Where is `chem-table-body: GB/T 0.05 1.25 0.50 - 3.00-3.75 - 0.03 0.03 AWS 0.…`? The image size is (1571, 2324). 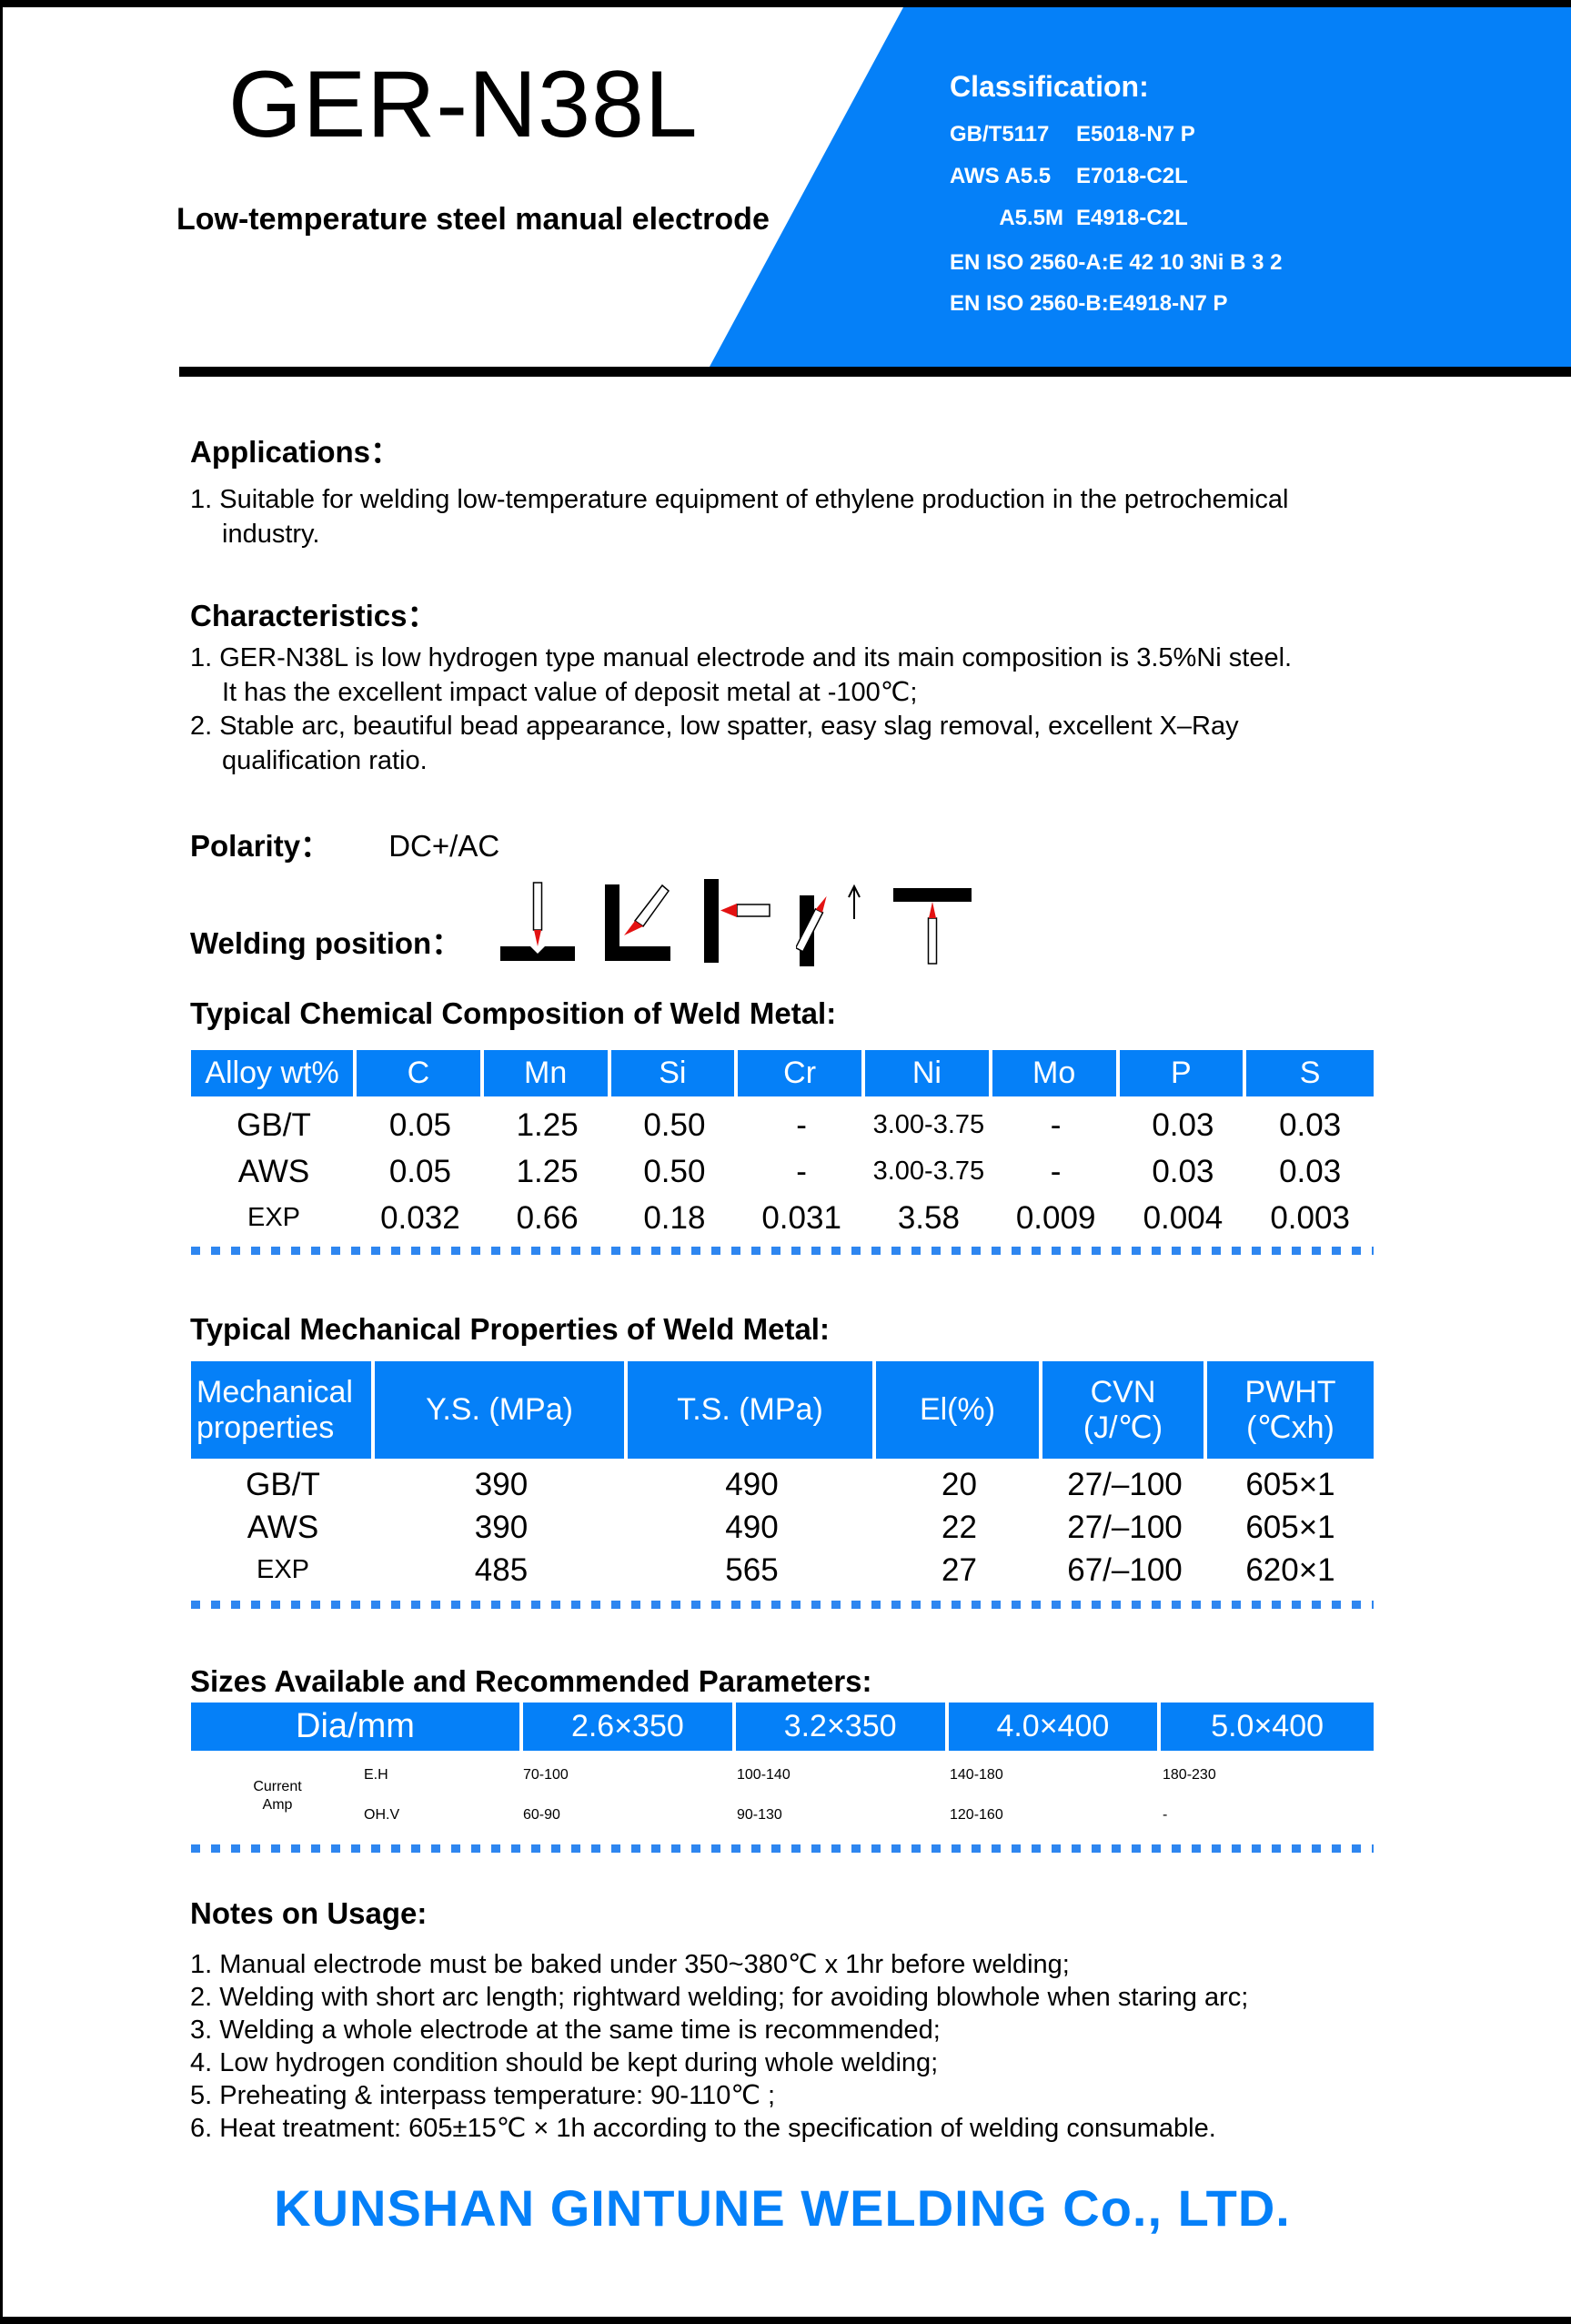
chem-table-body: GB/T 0.05 1.25 0.50 - 3.00-3.75 - 0.03 0.03 AWS 0.… is located at coordinates (782, 1171).